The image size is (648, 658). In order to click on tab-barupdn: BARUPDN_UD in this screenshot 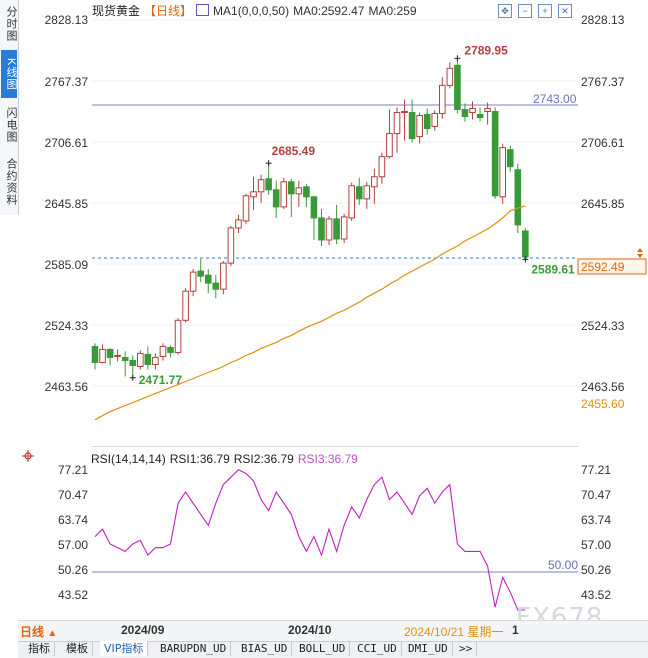, I will do `click(194, 648)`.